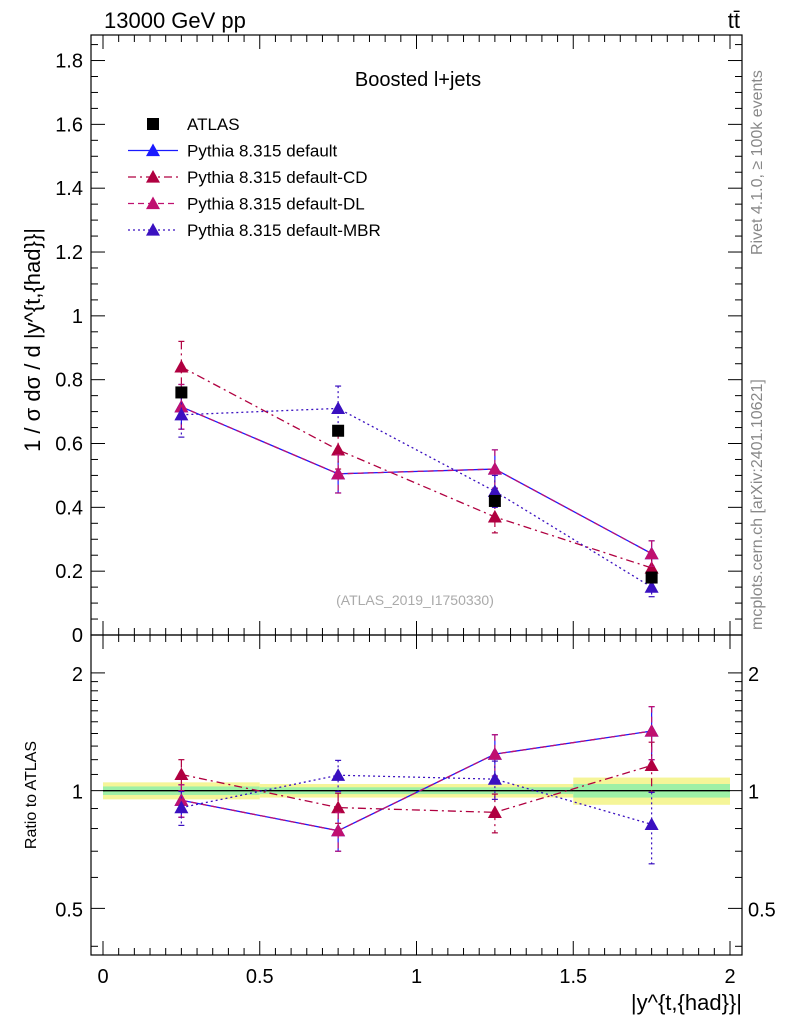 The width and height of the screenshot is (786, 1024). Describe the element at coordinates (753, 675) in the screenshot. I see `ratio-y-tick-label-right: 2` at that location.